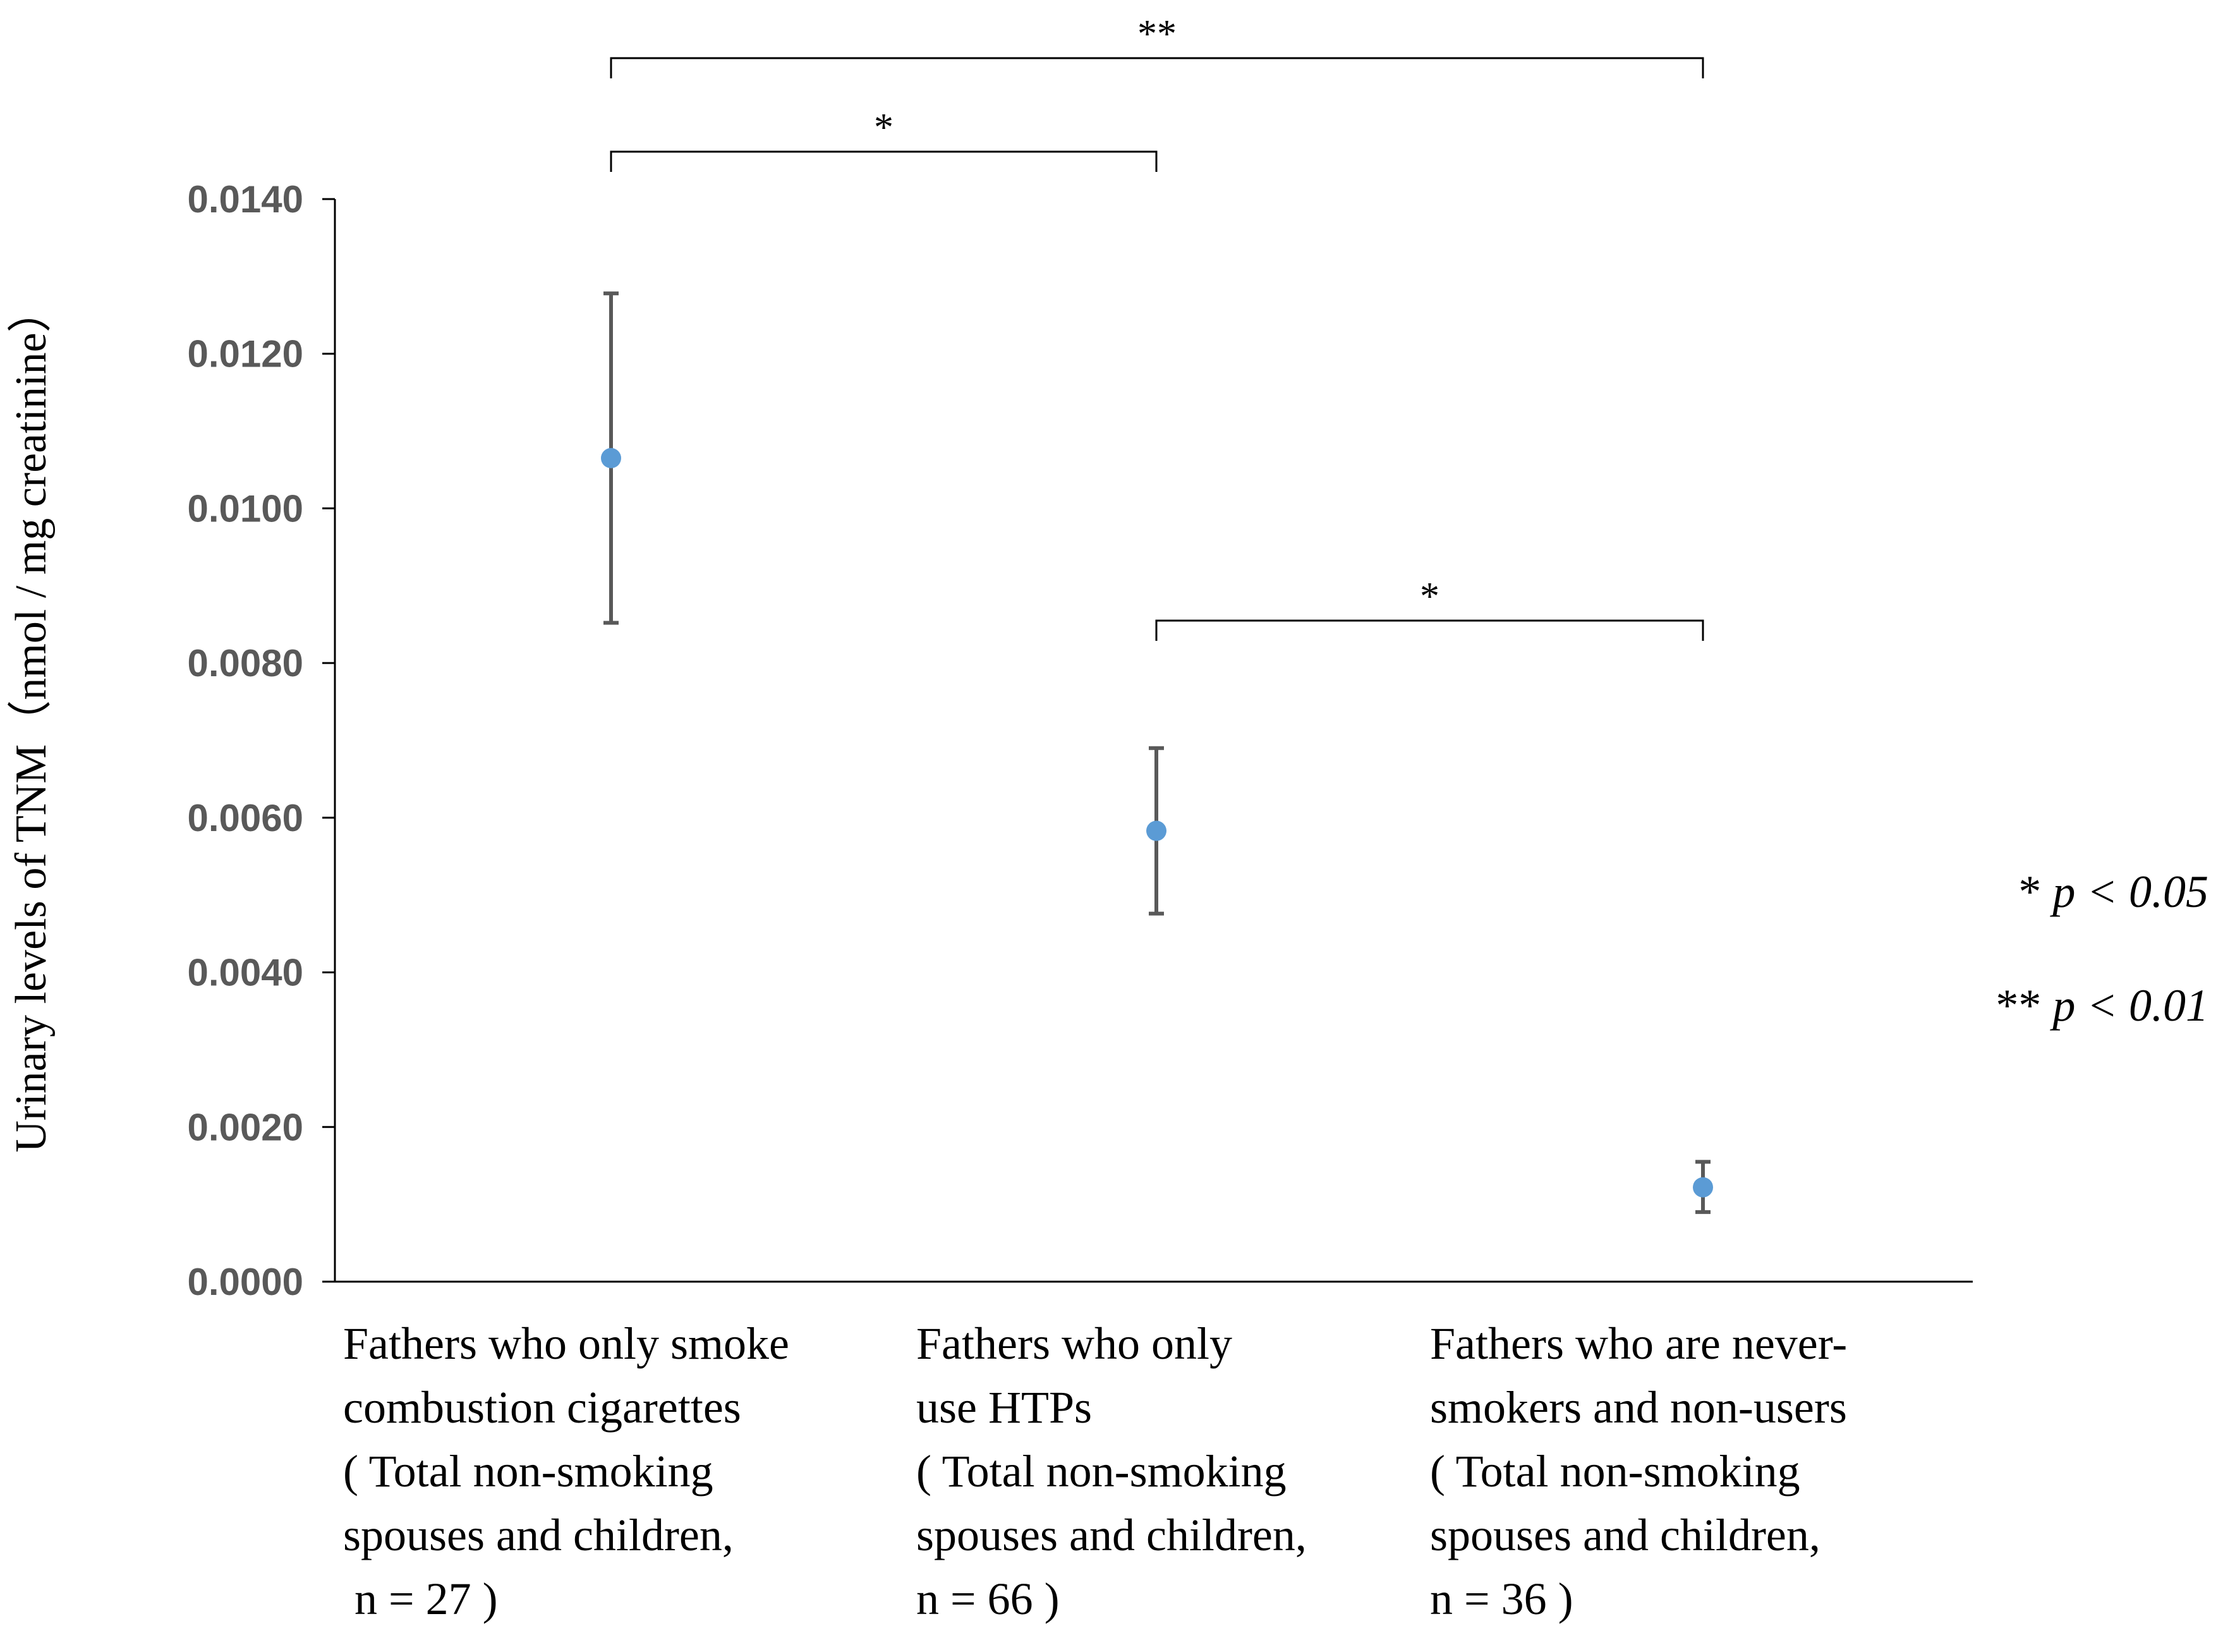  What do you see at coordinates (2024, 1006) in the screenshot?
I see `legend-stars: **` at bounding box center [2024, 1006].